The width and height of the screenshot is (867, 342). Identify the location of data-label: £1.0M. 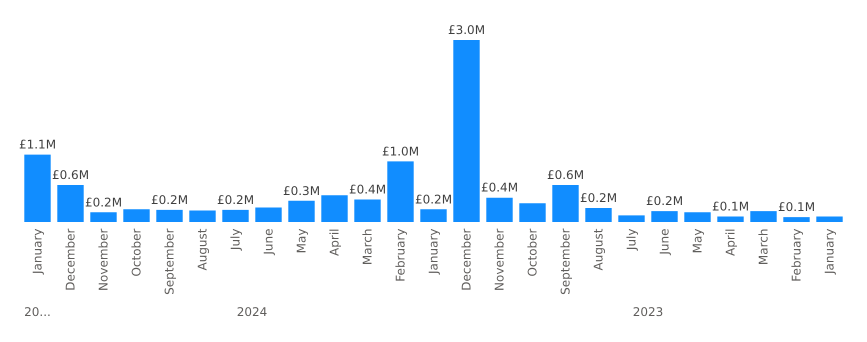
(401, 151).